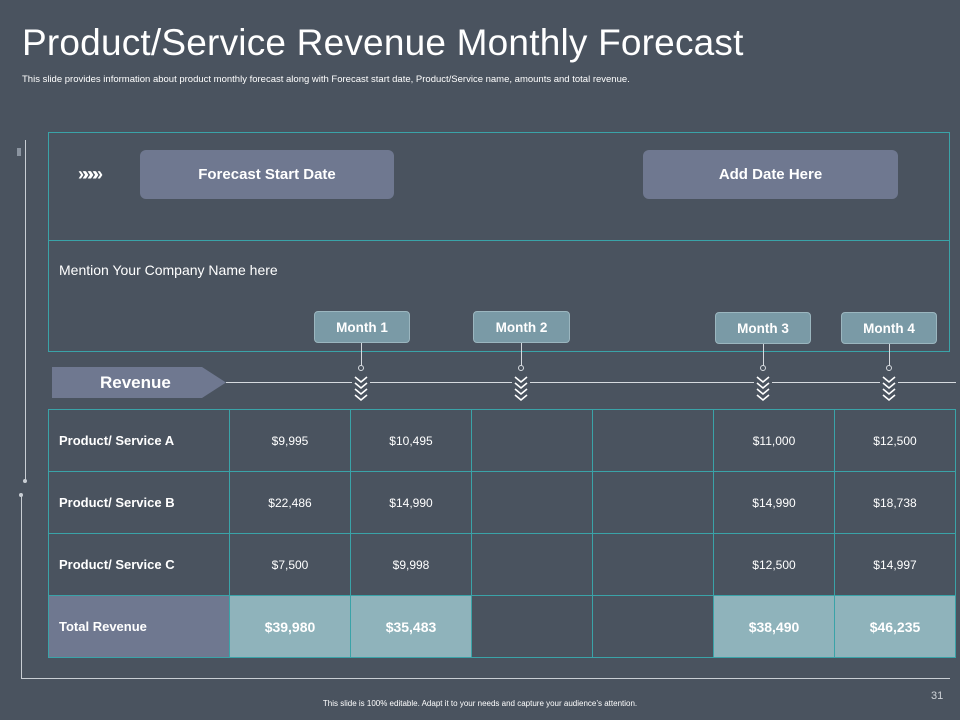 The height and width of the screenshot is (720, 960). I want to click on forecast-start-date-label: Forecast Start Date, so click(267, 174).